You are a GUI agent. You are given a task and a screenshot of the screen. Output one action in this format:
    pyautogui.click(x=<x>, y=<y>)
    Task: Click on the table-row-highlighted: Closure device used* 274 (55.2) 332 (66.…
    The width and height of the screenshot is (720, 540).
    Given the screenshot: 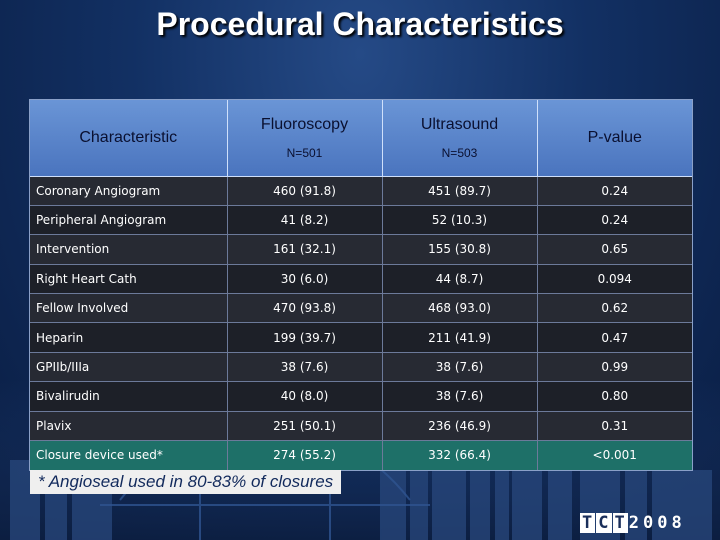 What is the action you would take?
    pyautogui.click(x=361, y=455)
    